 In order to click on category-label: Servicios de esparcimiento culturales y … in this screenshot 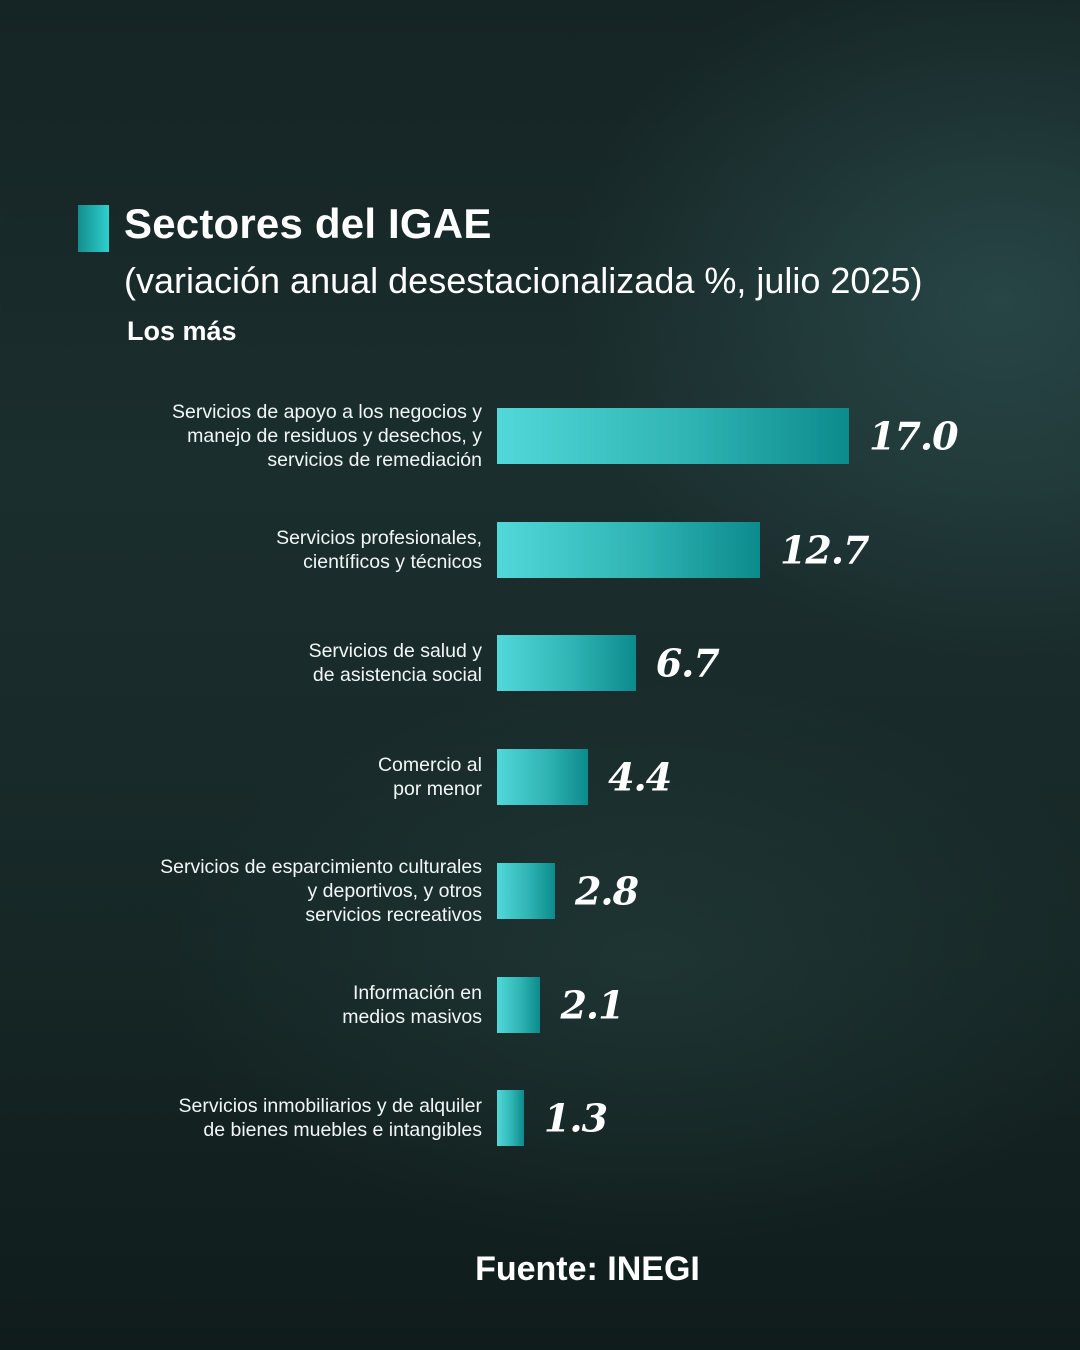, I will do `click(321, 890)`.